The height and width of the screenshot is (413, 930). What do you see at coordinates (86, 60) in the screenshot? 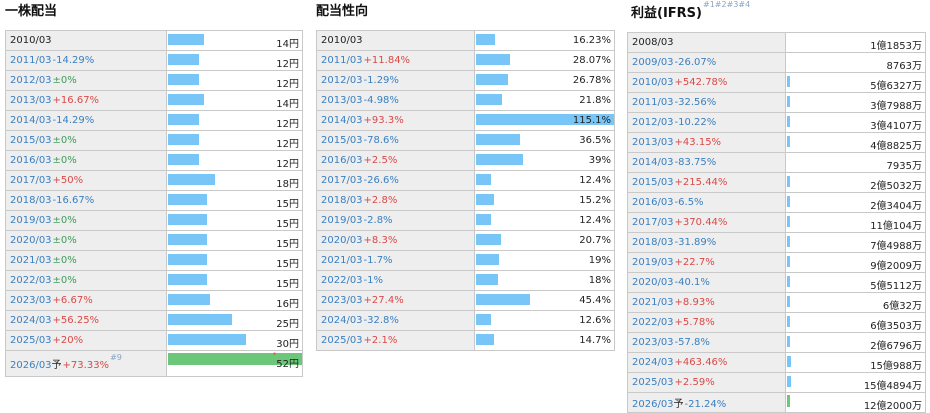
I see `year-cell: 2011/03-14.29%` at bounding box center [86, 60].